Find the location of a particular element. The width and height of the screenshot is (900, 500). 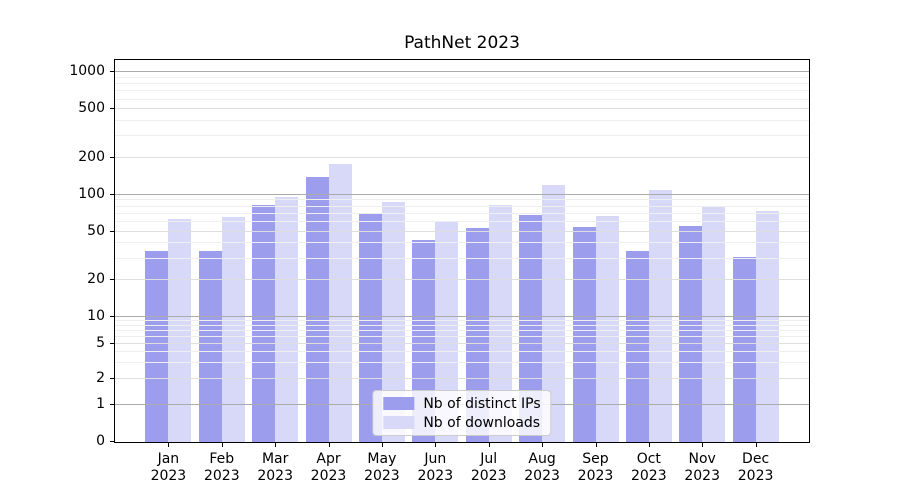

legend-item-downloads: Nb of downloads is located at coordinates (461, 422).